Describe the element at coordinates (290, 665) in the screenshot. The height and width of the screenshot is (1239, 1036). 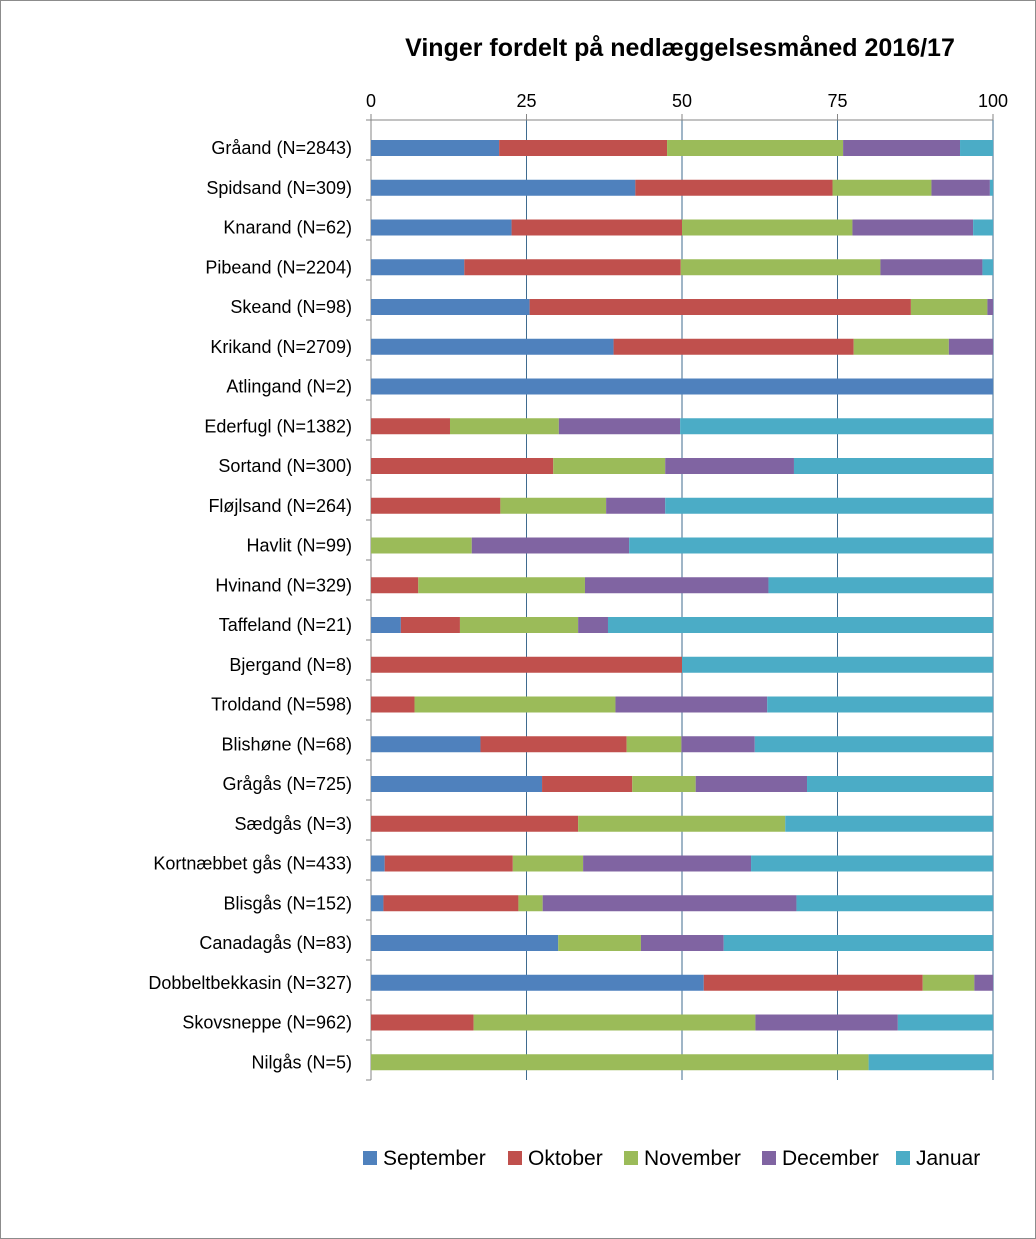
I see `category-label: Bjergand (N=8)` at that location.